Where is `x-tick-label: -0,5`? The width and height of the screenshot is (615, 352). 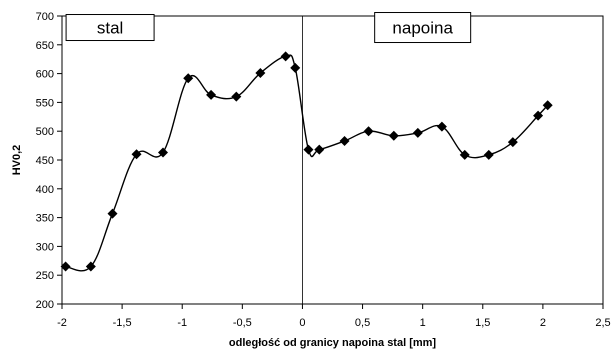 x-tick-label: -0,5 is located at coordinates (242, 323).